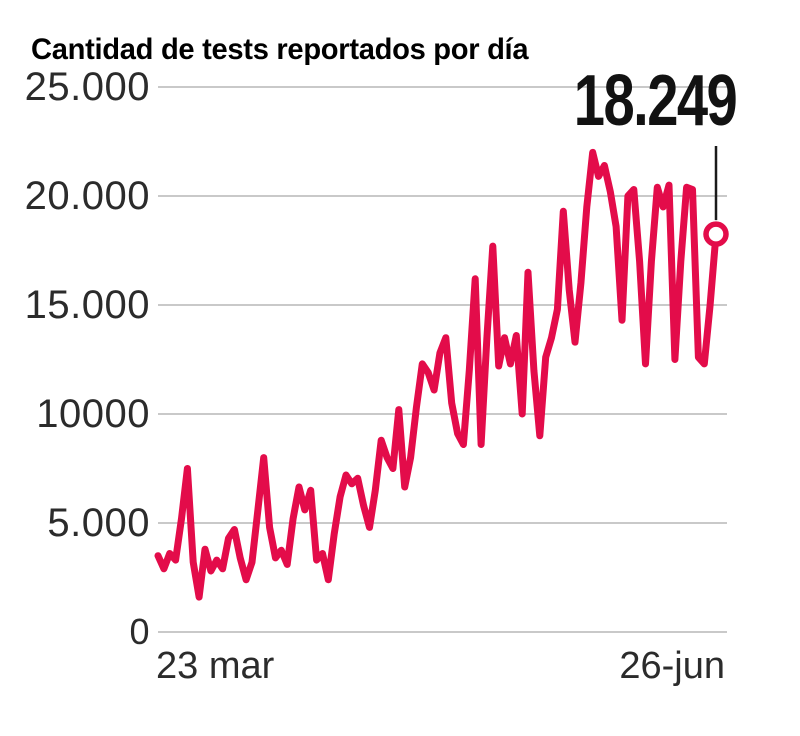  What do you see at coordinates (655, 101) in the screenshot?
I see `annotation-value: 18.249` at bounding box center [655, 101].